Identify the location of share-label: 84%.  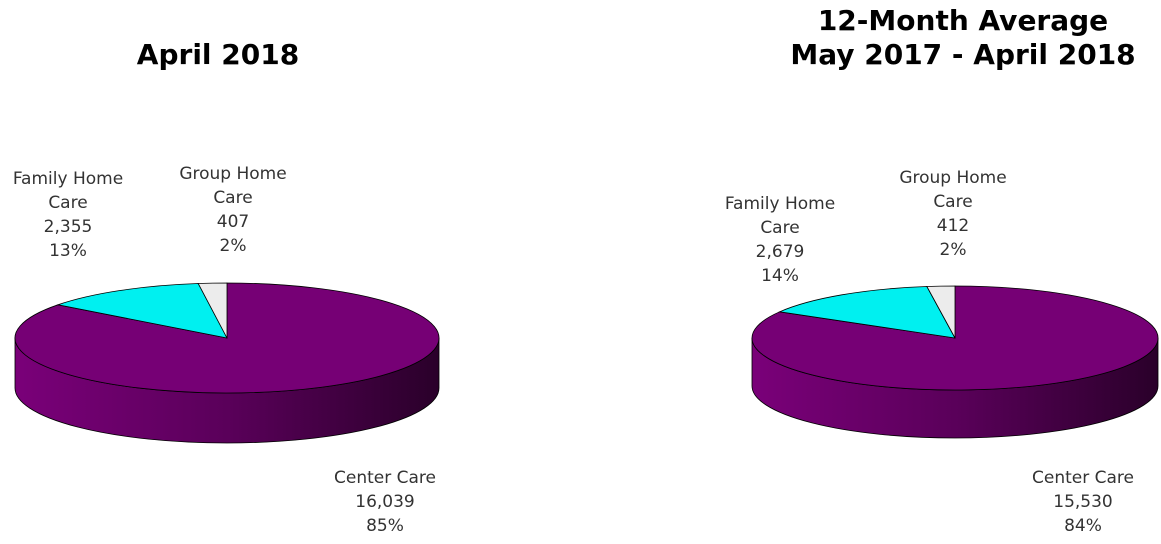
(1083, 526).